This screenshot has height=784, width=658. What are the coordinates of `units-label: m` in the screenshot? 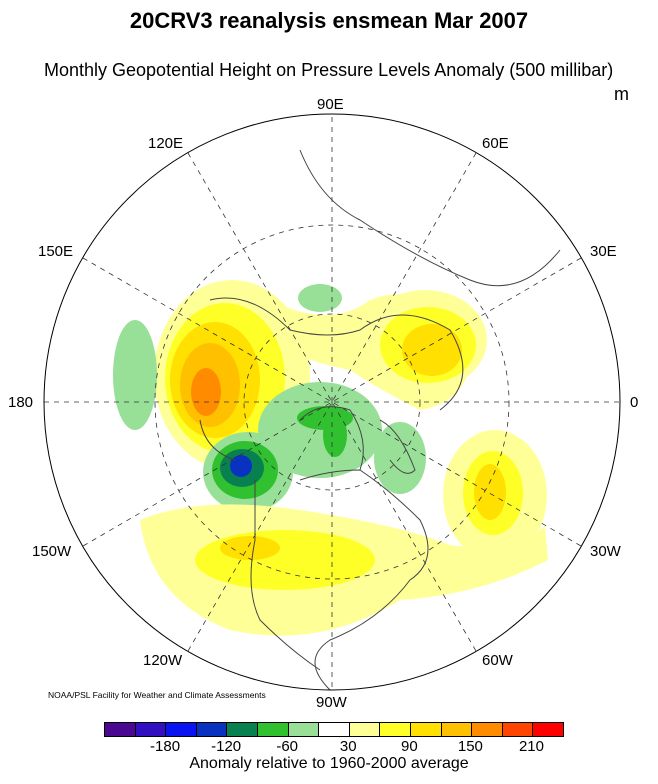 It's located at (621, 94).